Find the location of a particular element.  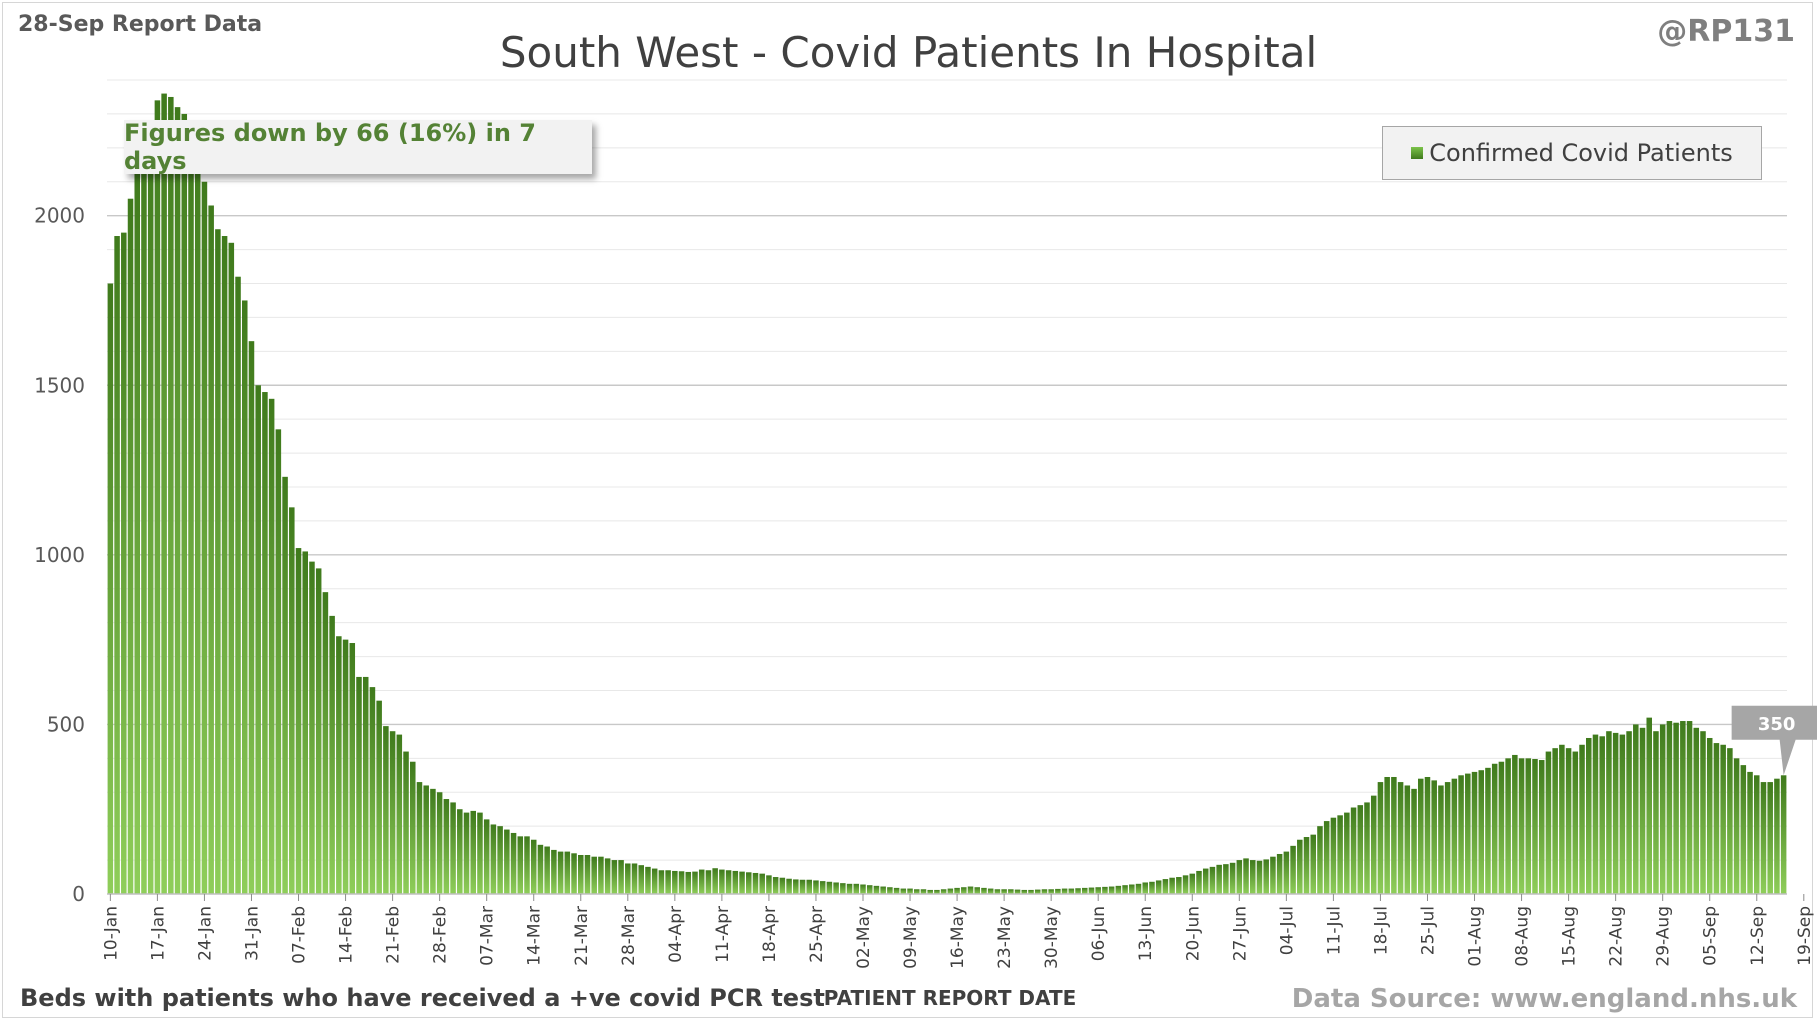

y-tick-label: 1000 is located at coordinates (59, 555).